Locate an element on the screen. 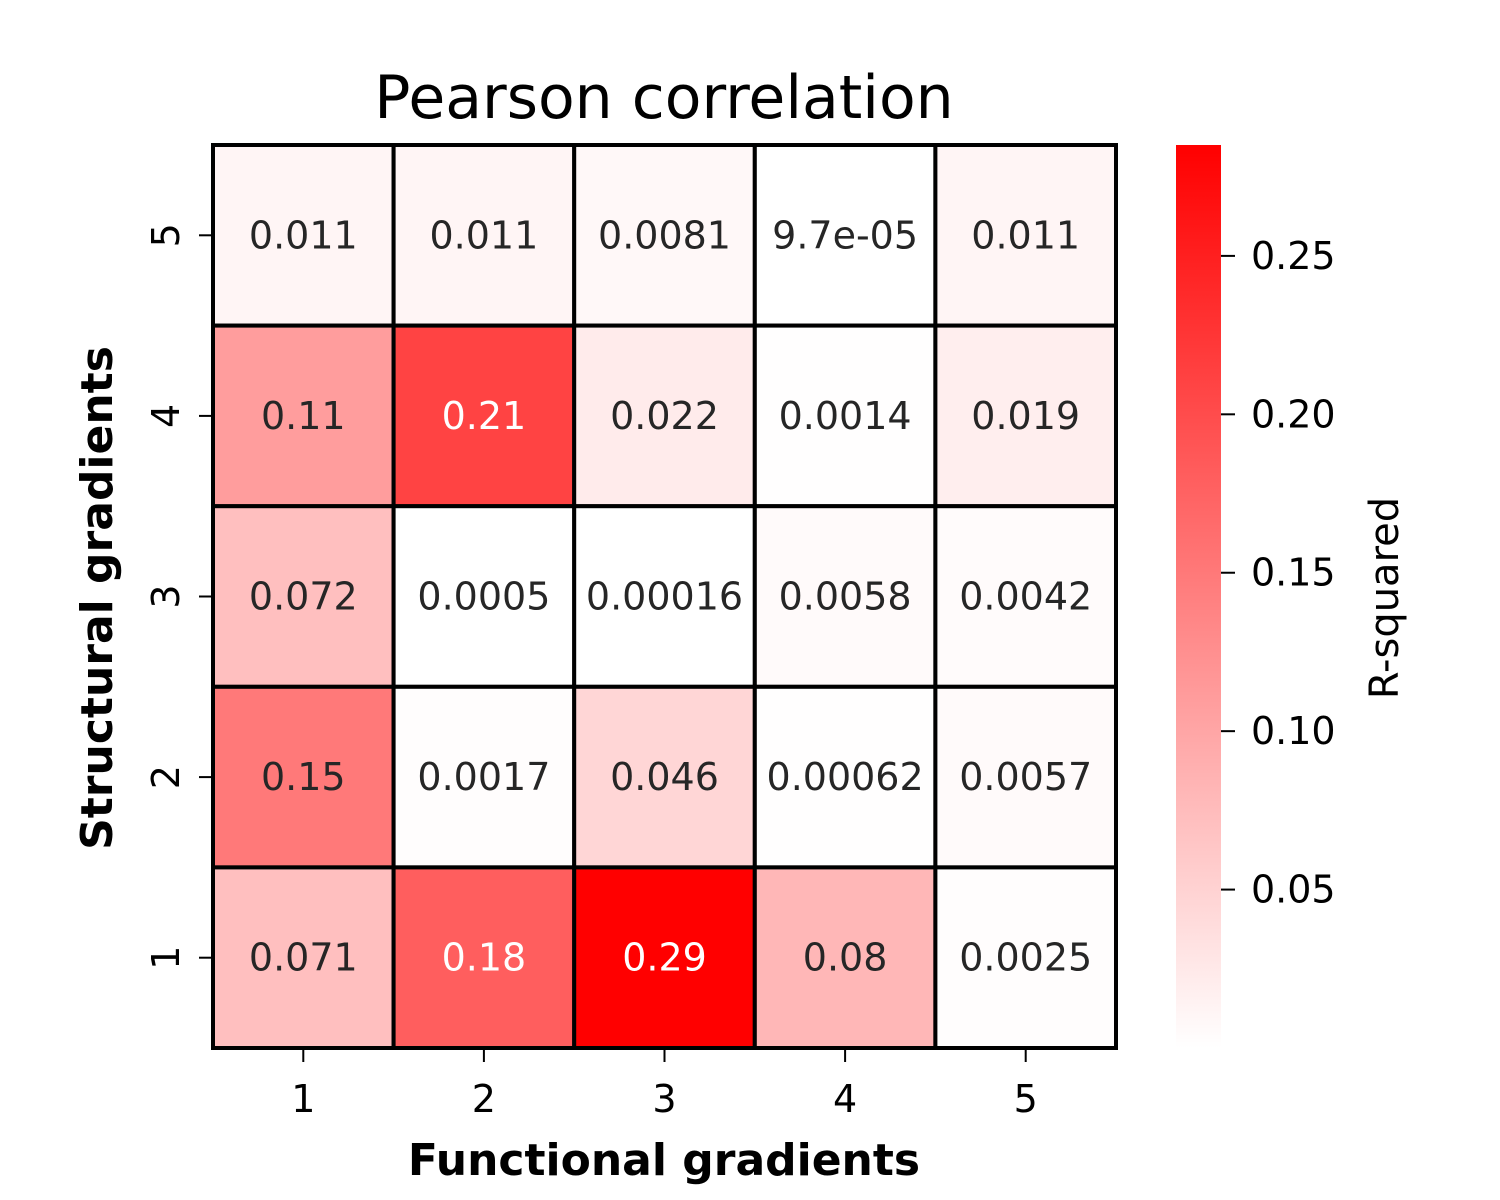 Image resolution: width=1500 pixels, height=1200 pixels. x-tick-label: 5 is located at coordinates (1026, 1099).